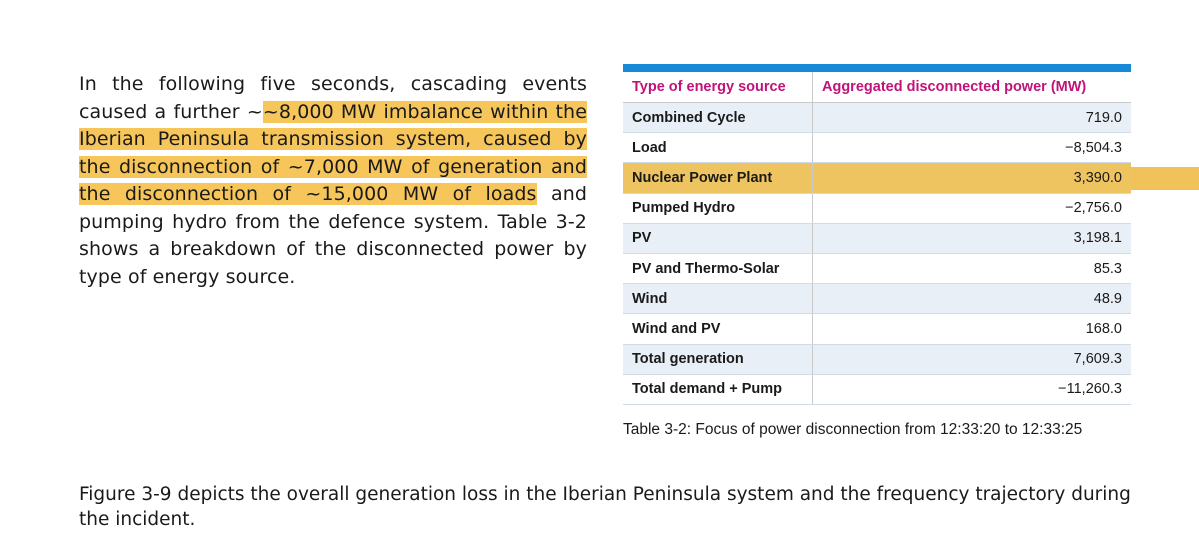 Image resolution: width=1199 pixels, height=560 pixels. Describe the element at coordinates (718, 269) in the screenshot. I see `row-source: PV and Thermo-Solar` at that location.